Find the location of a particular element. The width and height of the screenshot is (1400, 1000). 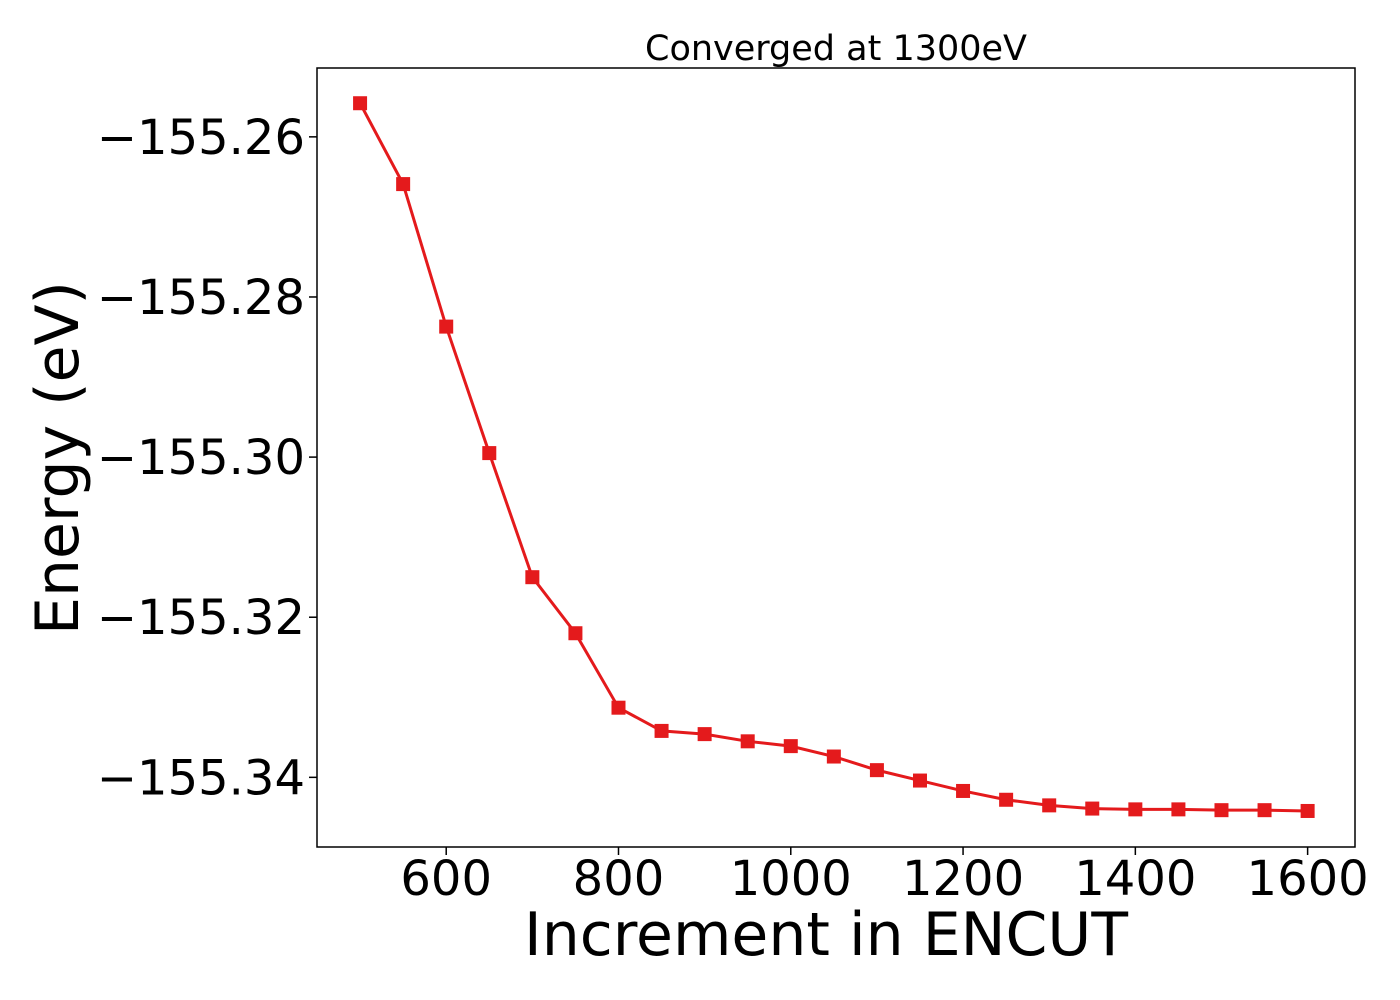

y-axis-title: Energy (eV) is located at coordinates (58, 458).